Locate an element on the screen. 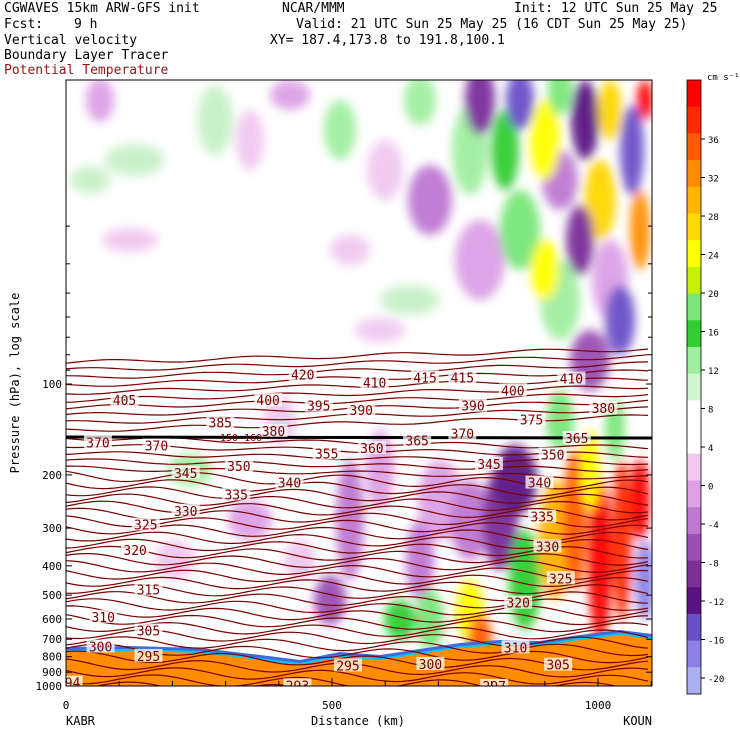  y-tick-label: 500 is located at coordinates (52, 595).